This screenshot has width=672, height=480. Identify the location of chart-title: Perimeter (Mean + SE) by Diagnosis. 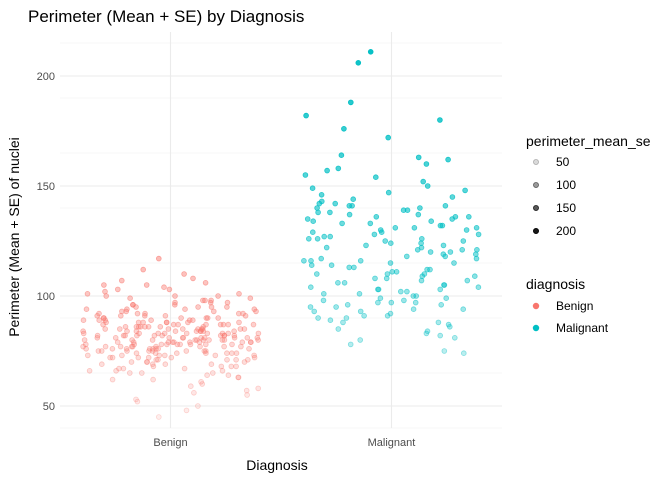
(166, 16).